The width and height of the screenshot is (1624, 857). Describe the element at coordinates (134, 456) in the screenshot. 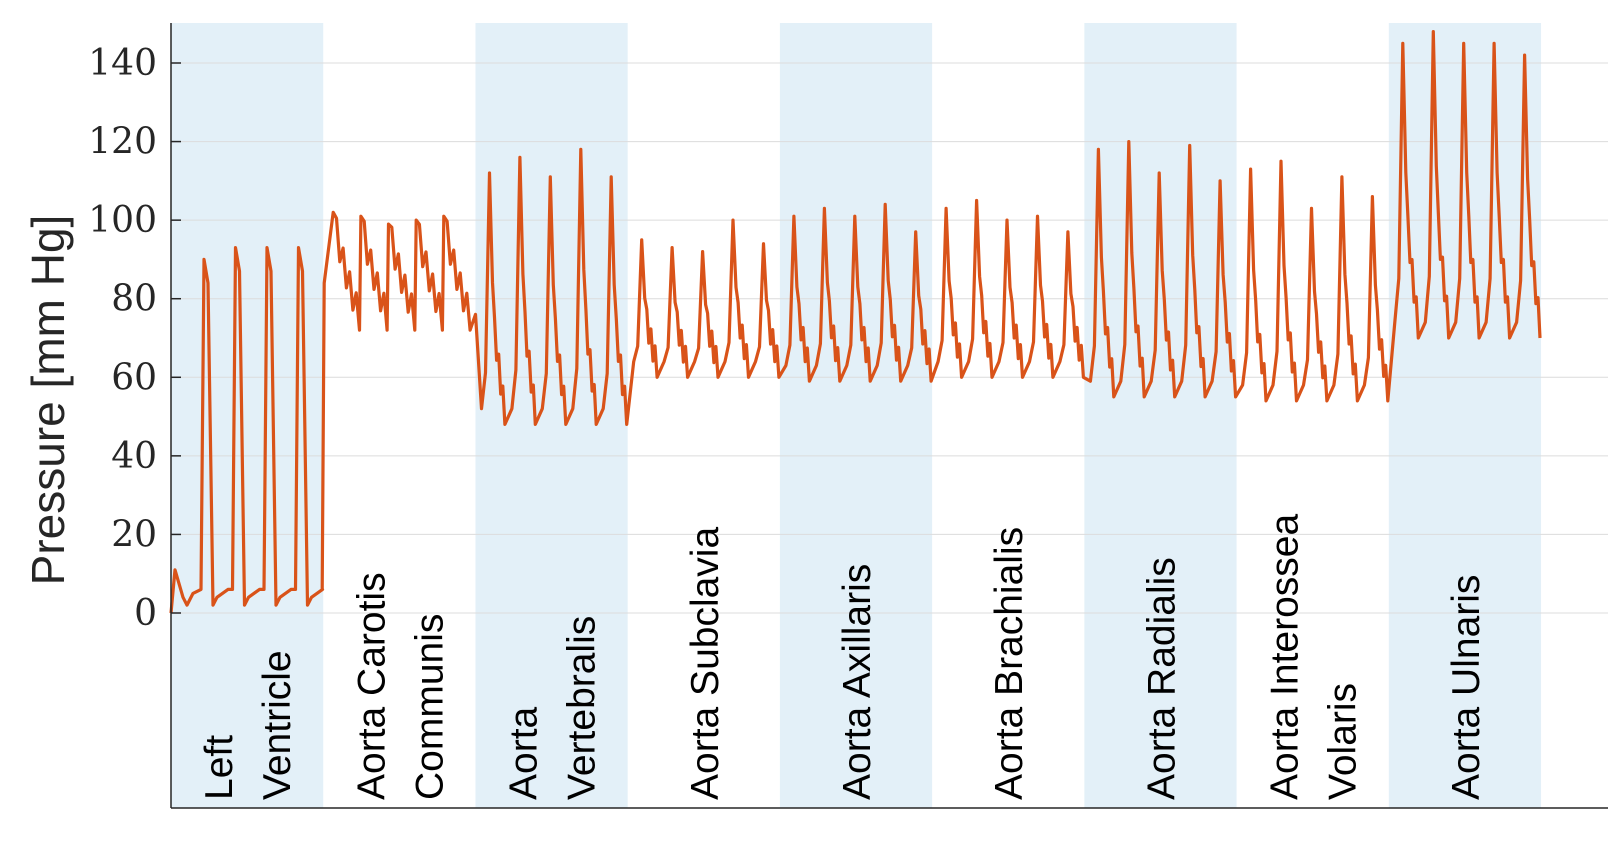

I see `y-tick-label: 40` at that location.